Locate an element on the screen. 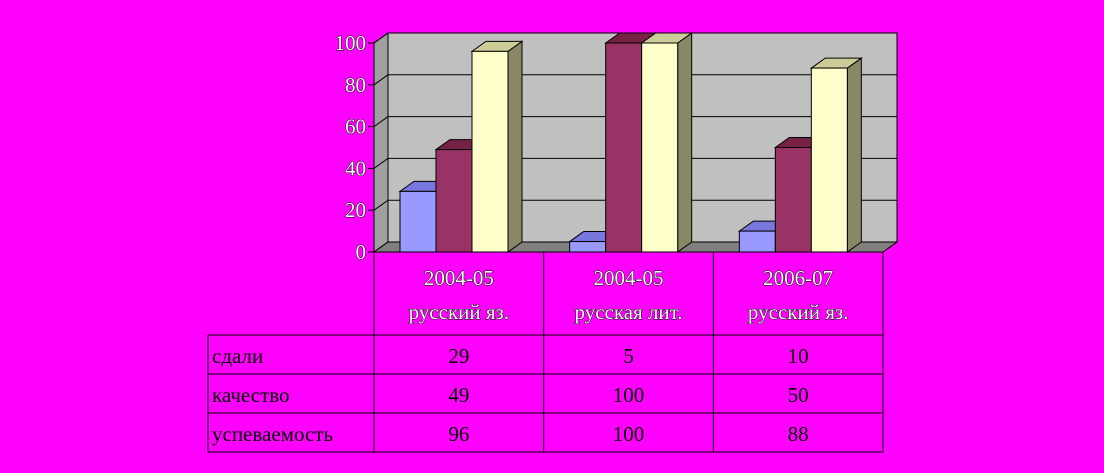 The height and width of the screenshot is (473, 1104). y-tick-label: 80 is located at coordinates (355, 85).